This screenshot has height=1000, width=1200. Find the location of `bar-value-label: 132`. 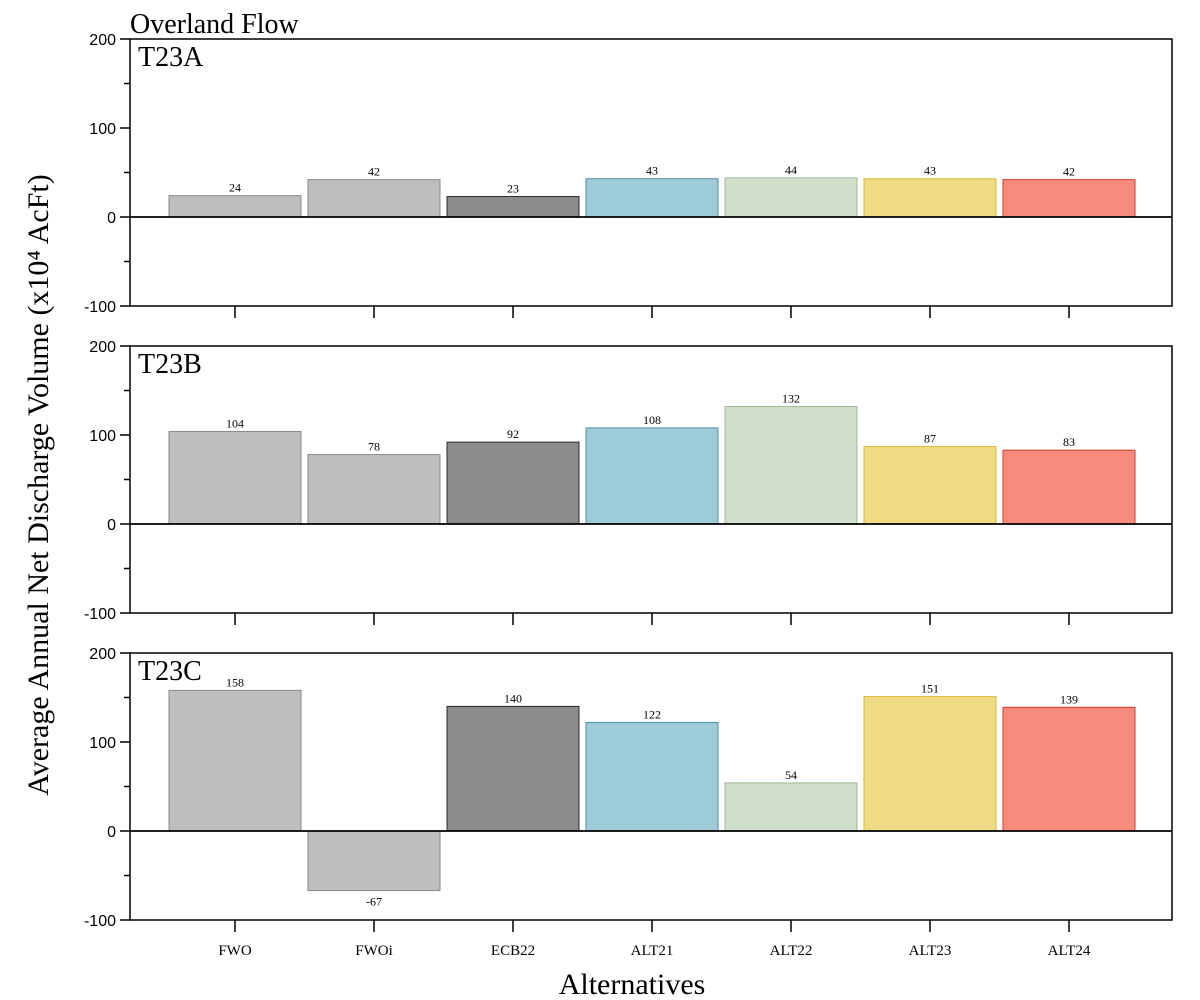

bar-value-label: 132 is located at coordinates (791, 399).